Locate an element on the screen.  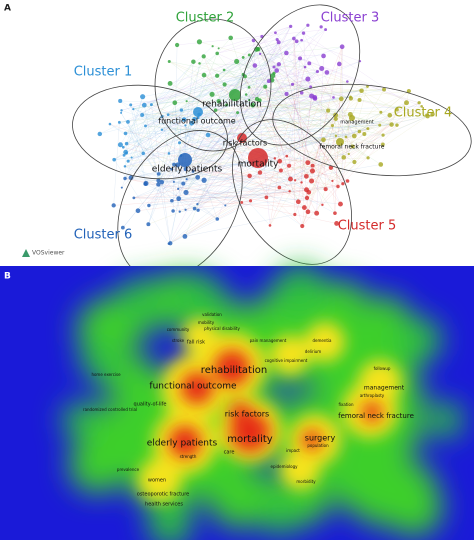
term-label: mobility is located at coordinates (206, 322).